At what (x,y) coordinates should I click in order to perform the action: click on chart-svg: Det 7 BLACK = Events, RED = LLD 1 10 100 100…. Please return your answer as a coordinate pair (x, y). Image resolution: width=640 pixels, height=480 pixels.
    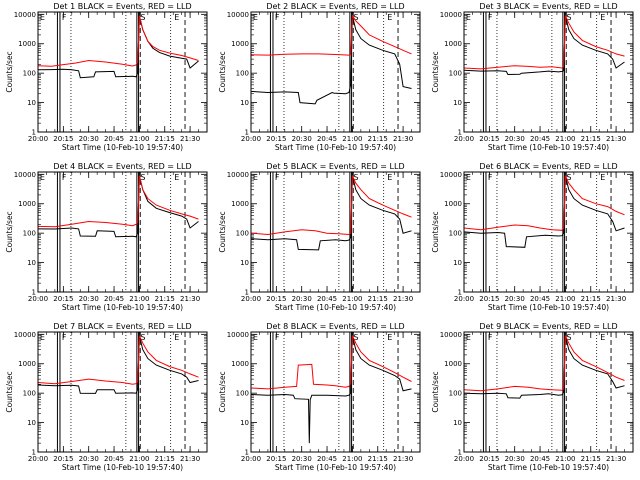
    Looking at the image, I should click on (106, 397).